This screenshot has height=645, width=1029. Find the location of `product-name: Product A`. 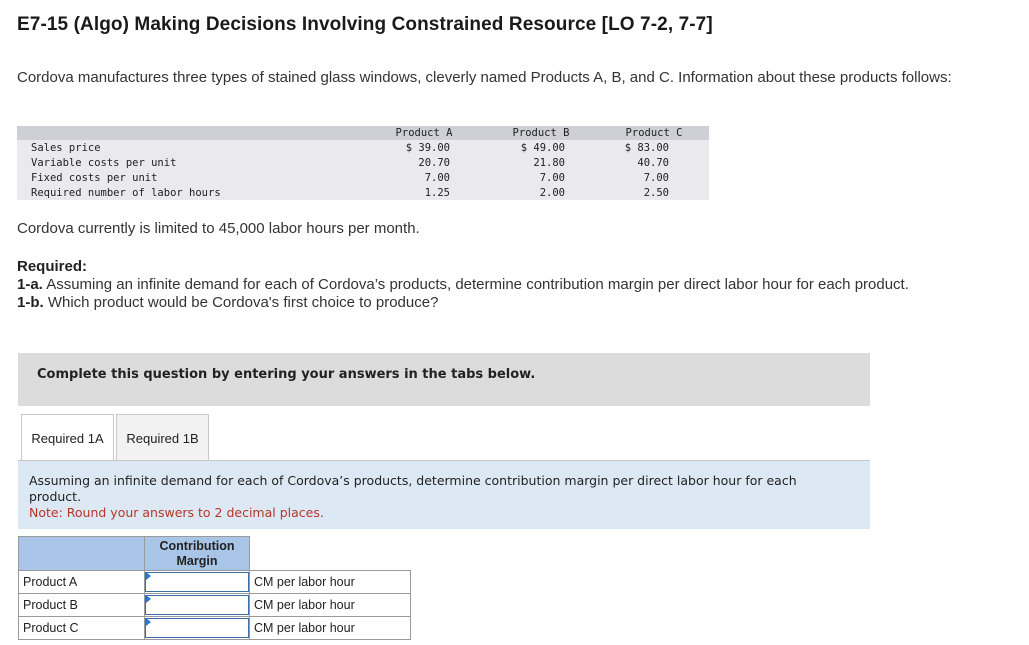

product-name: Product A is located at coordinates (81, 582).